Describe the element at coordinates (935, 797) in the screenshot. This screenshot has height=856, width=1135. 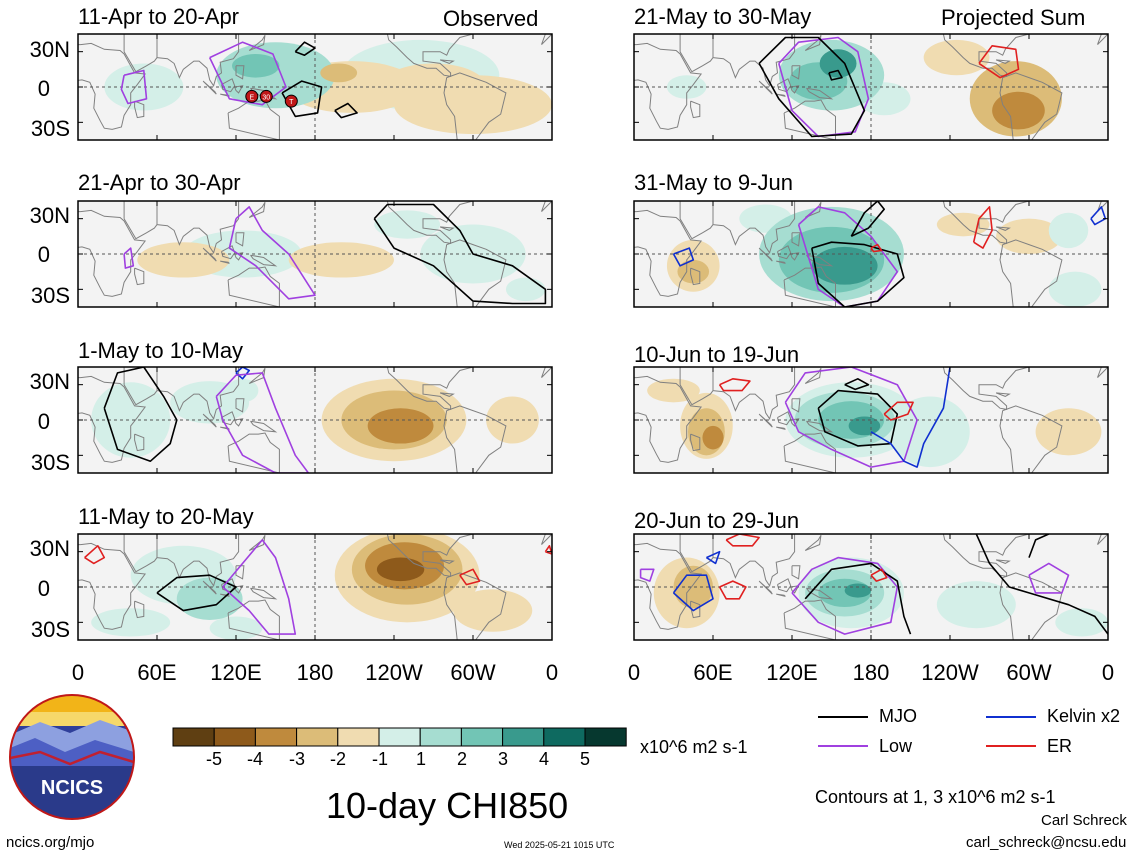
I see `contour-note: Contours at 1, 3 x10^6 m2 s-1` at that location.